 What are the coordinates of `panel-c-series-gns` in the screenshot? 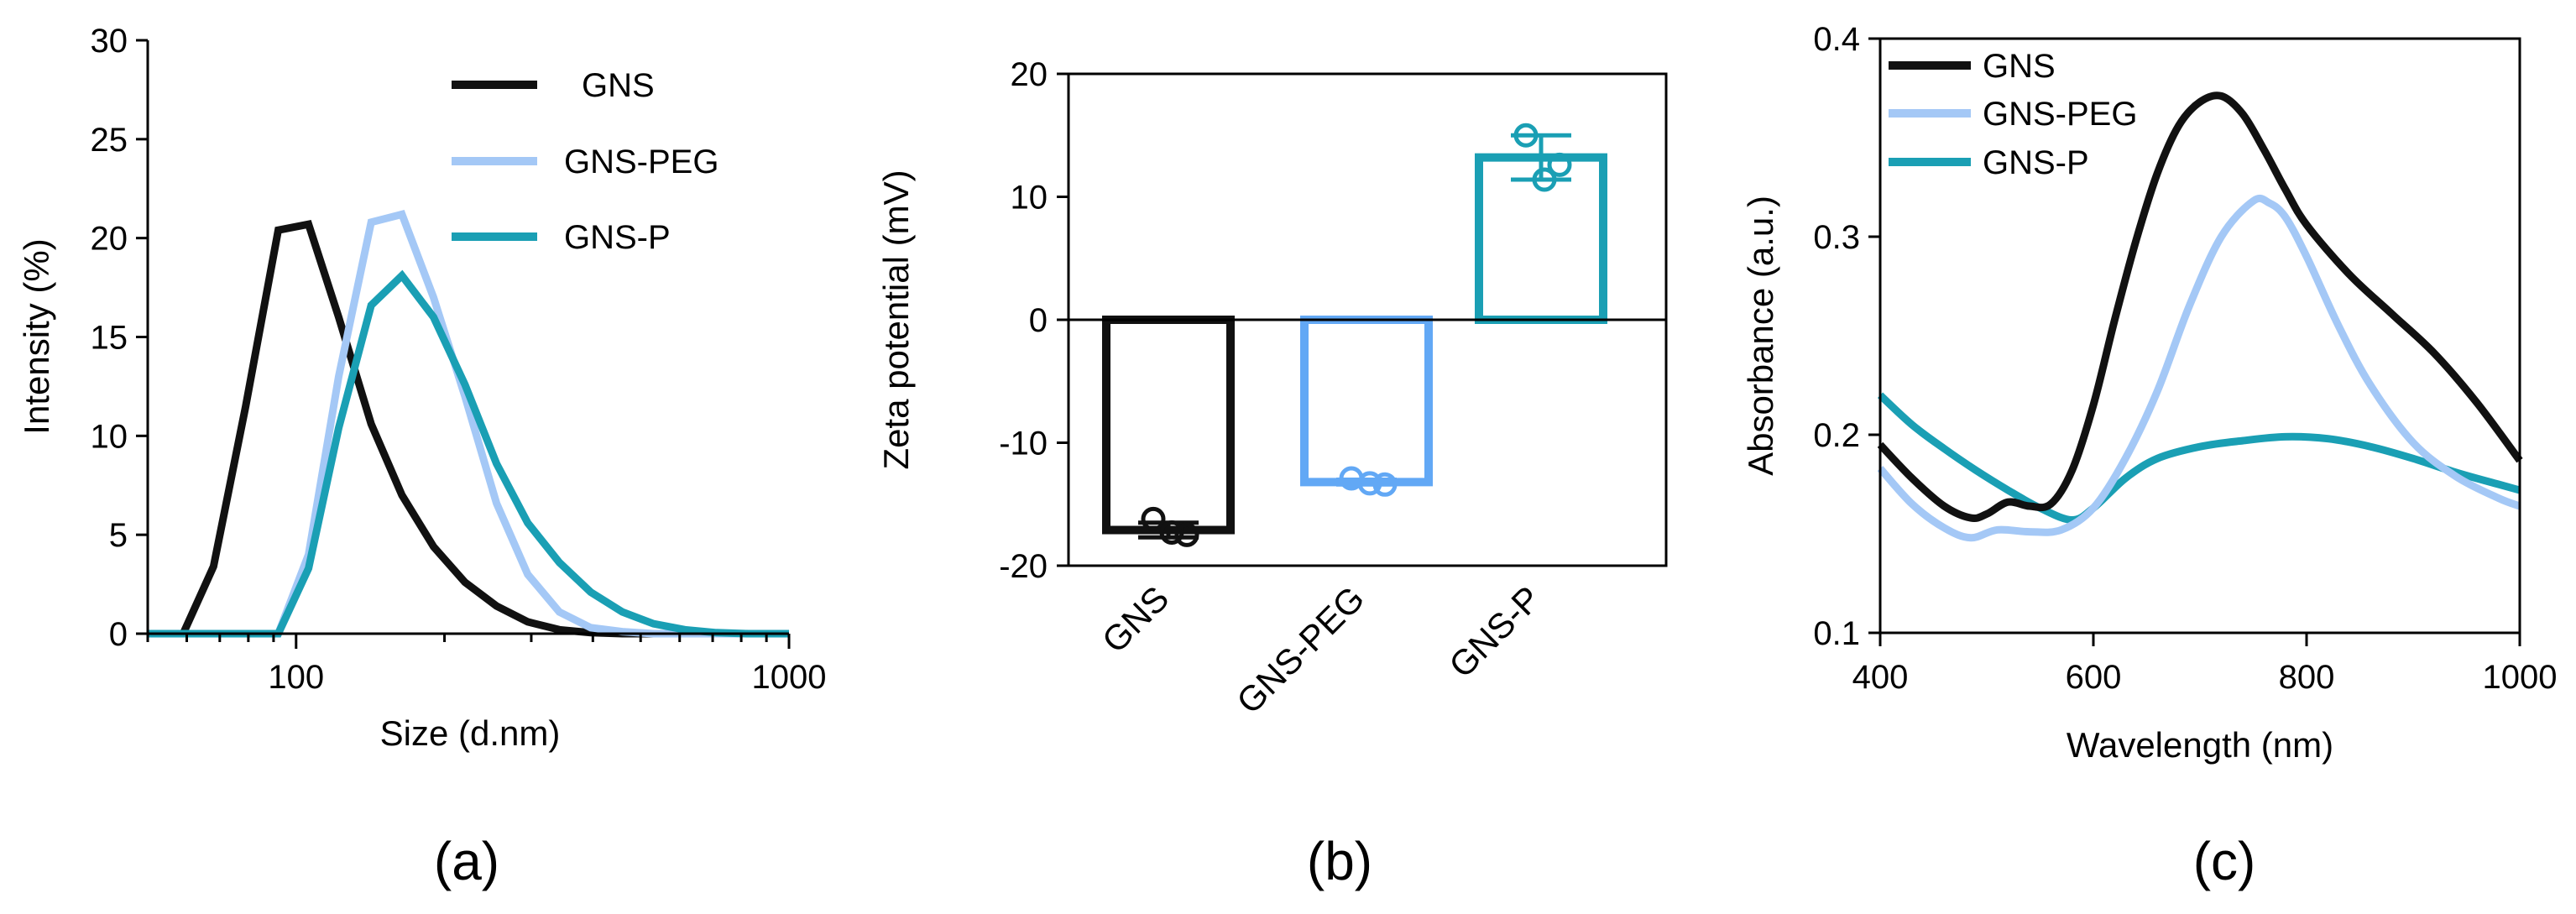 It's located at (2200, 306).